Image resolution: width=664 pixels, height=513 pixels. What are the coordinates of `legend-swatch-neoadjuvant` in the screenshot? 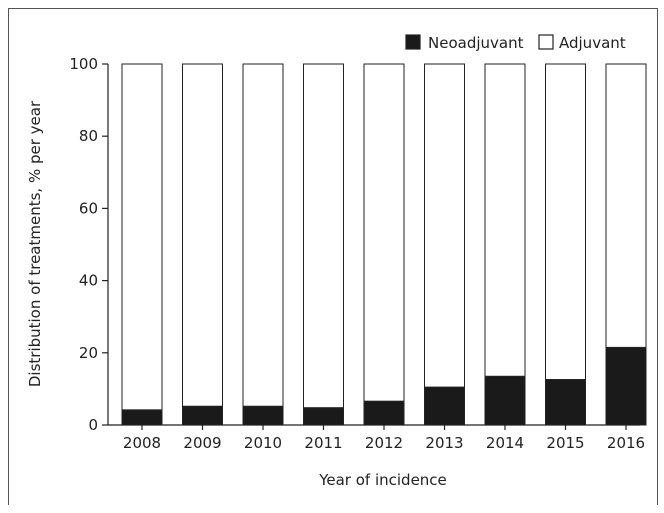 It's located at (413, 42).